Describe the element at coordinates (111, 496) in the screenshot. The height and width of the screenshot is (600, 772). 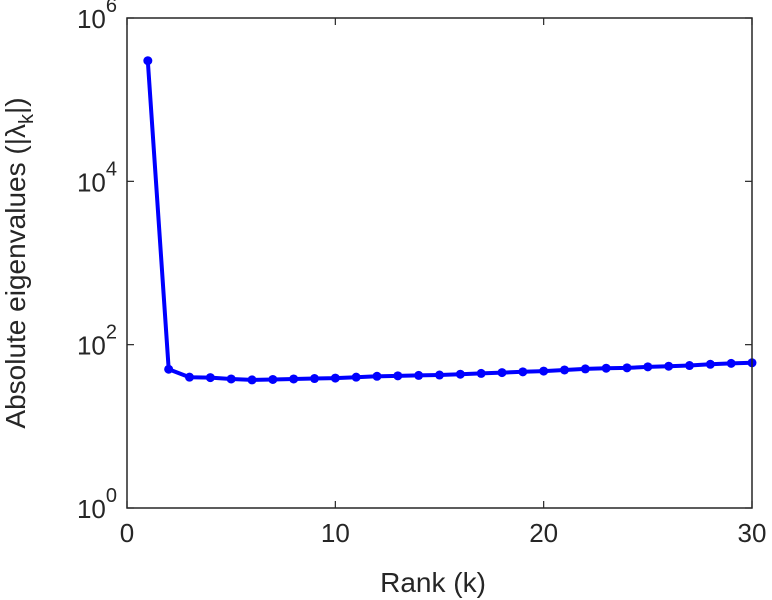
I see `y-tick-label-exponent: 0` at that location.